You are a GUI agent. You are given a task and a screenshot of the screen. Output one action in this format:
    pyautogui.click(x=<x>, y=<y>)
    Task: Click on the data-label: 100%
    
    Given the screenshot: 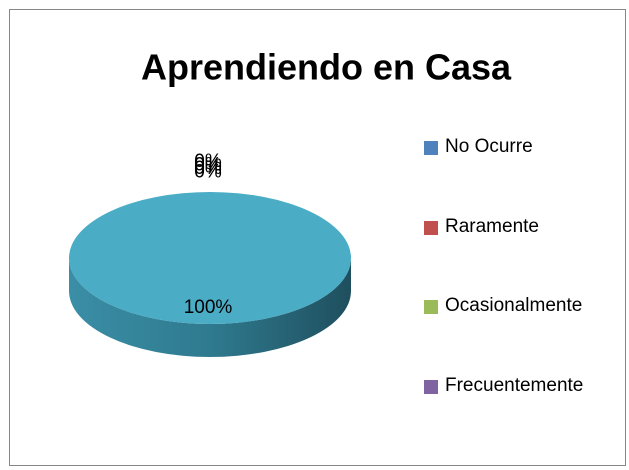 What is the action you would take?
    pyautogui.click(x=208, y=307)
    